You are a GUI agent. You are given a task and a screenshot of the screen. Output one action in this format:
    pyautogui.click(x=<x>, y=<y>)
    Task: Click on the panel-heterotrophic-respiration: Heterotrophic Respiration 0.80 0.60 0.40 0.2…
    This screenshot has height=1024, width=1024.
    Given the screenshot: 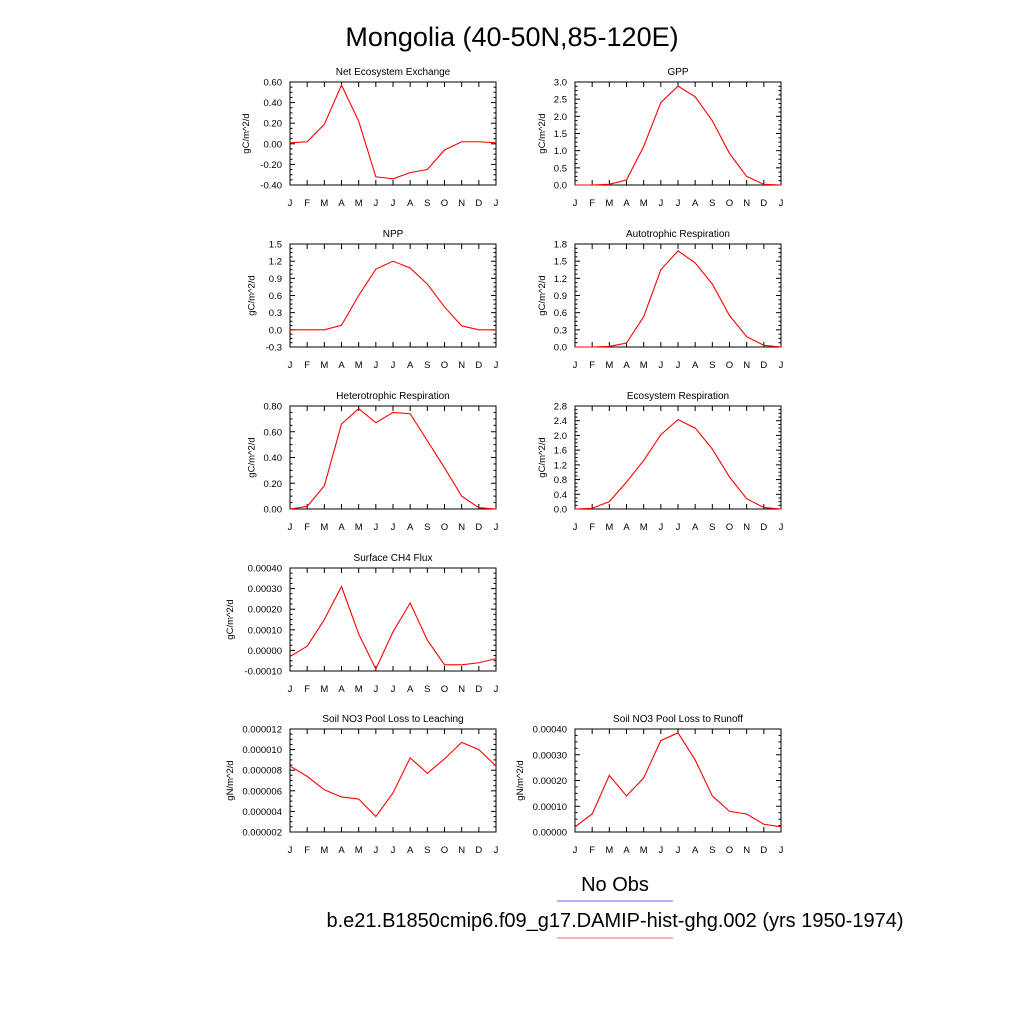 What is the action you would take?
    pyautogui.click(x=372, y=462)
    